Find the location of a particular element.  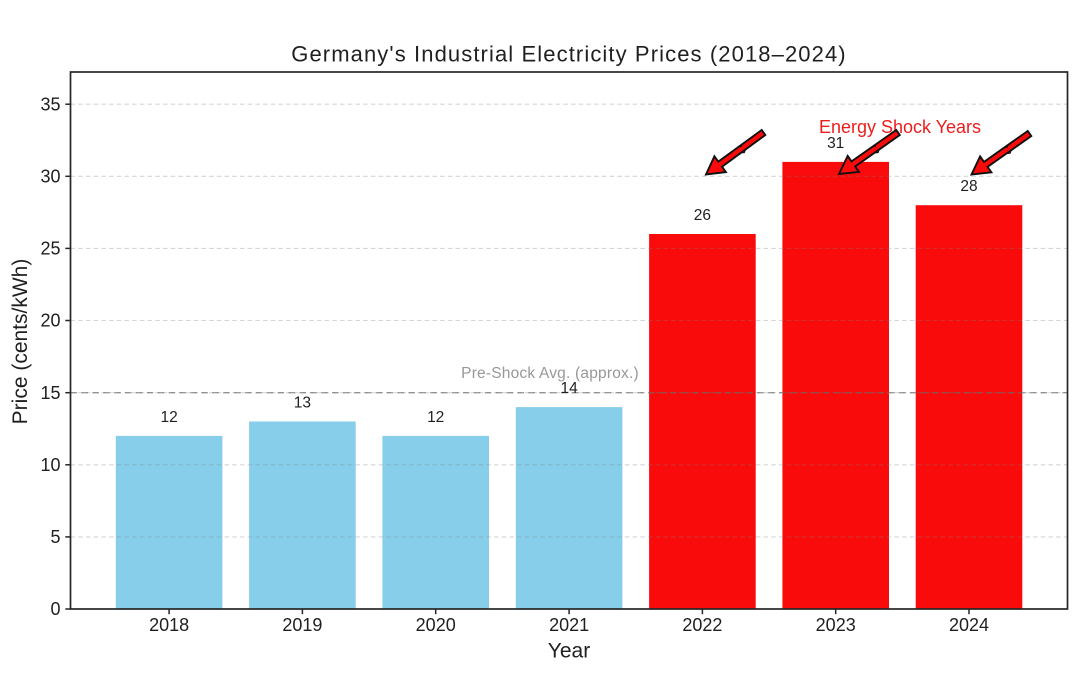

svg-text: 10 is located at coordinates (50, 465).